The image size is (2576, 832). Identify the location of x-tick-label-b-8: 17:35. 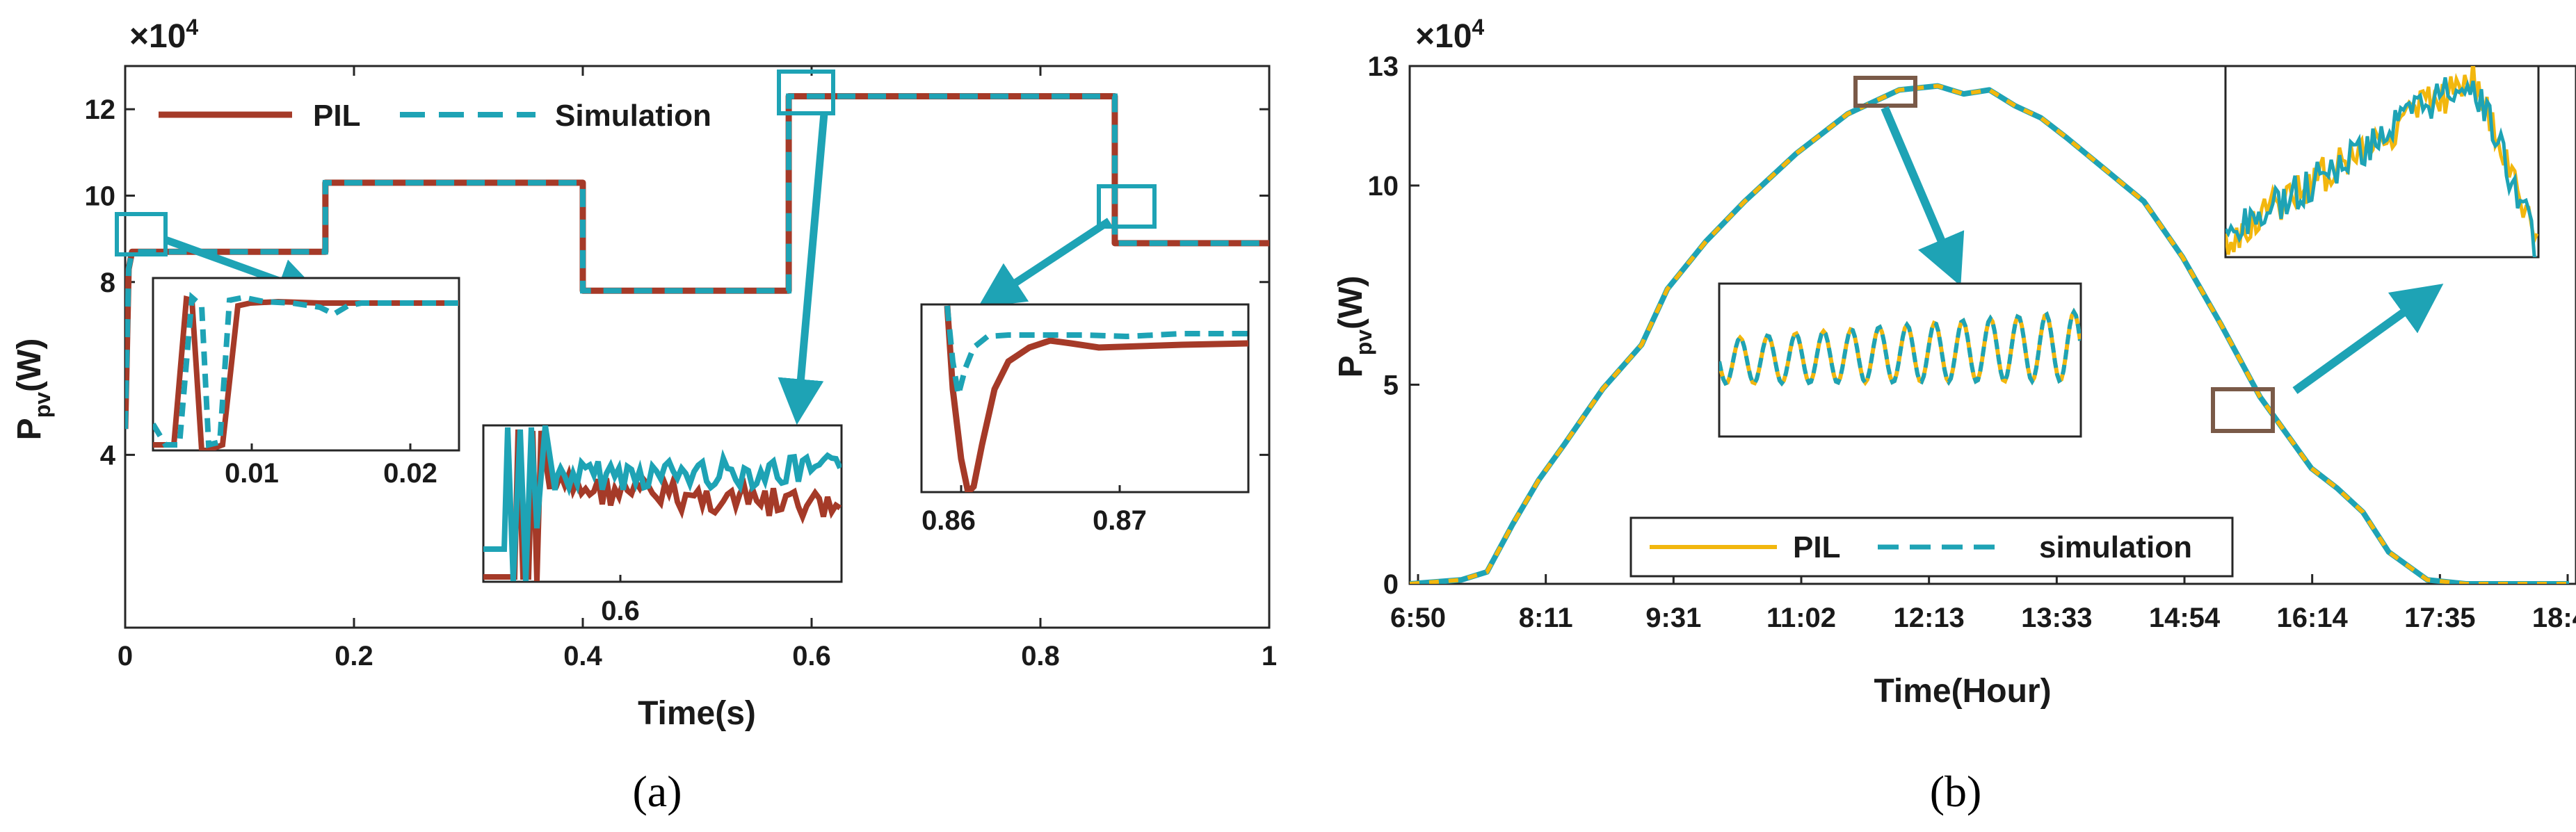
(2439, 618).